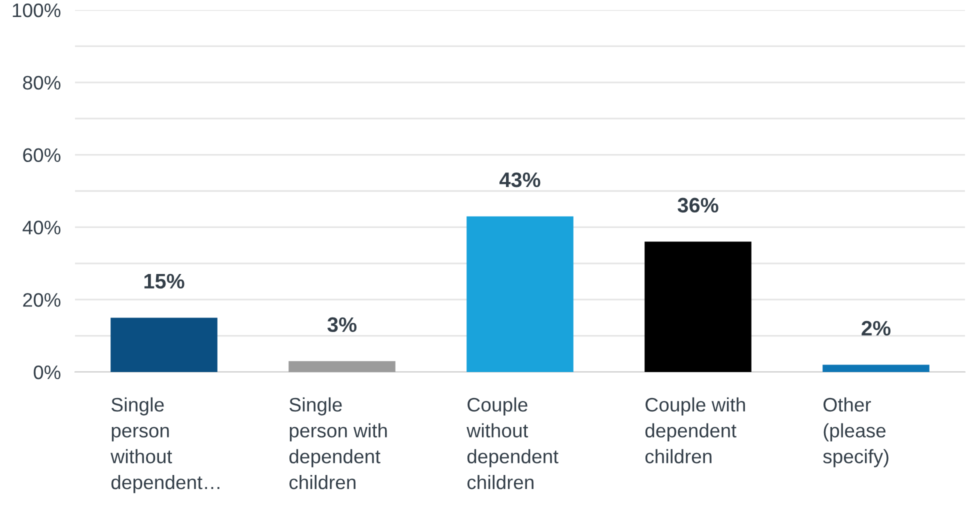  What do you see at coordinates (41, 227) in the screenshot?
I see `y-tick-label: 40%` at bounding box center [41, 227].